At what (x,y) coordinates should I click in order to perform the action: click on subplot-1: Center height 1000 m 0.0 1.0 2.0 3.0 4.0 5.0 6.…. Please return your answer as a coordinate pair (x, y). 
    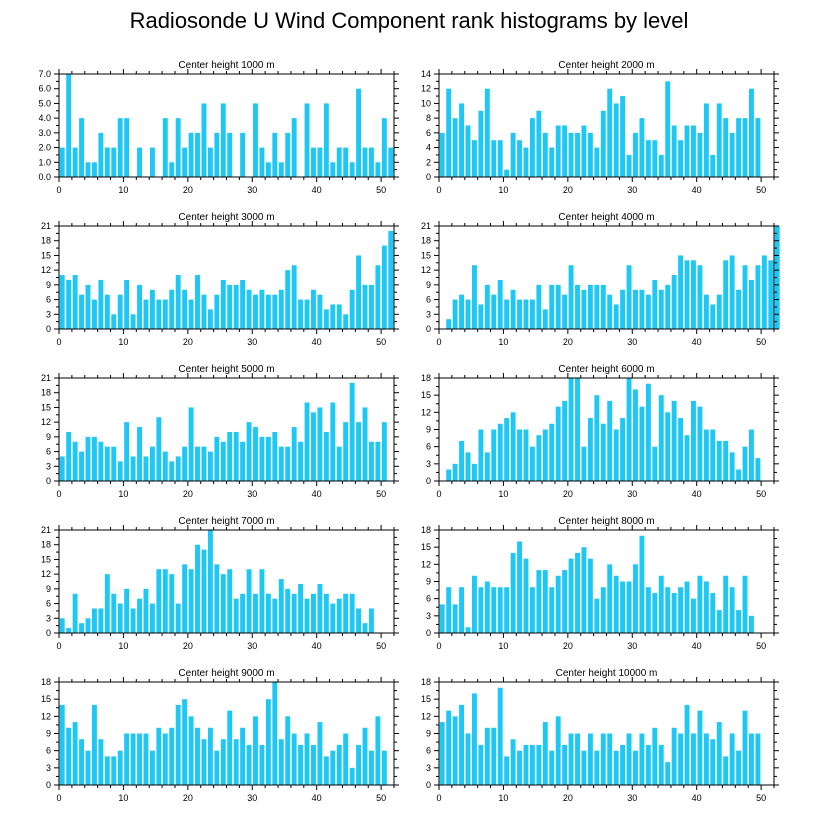
    Looking at the image, I should click on (218, 127).